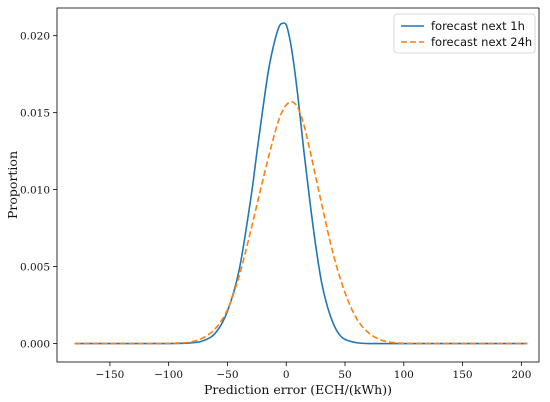 This screenshot has width=550, height=402. Describe the element at coordinates (313, 371) in the screenshot. I see `x-axis-ticks: −150 −100 −50 0 50 100 150 200` at that location.